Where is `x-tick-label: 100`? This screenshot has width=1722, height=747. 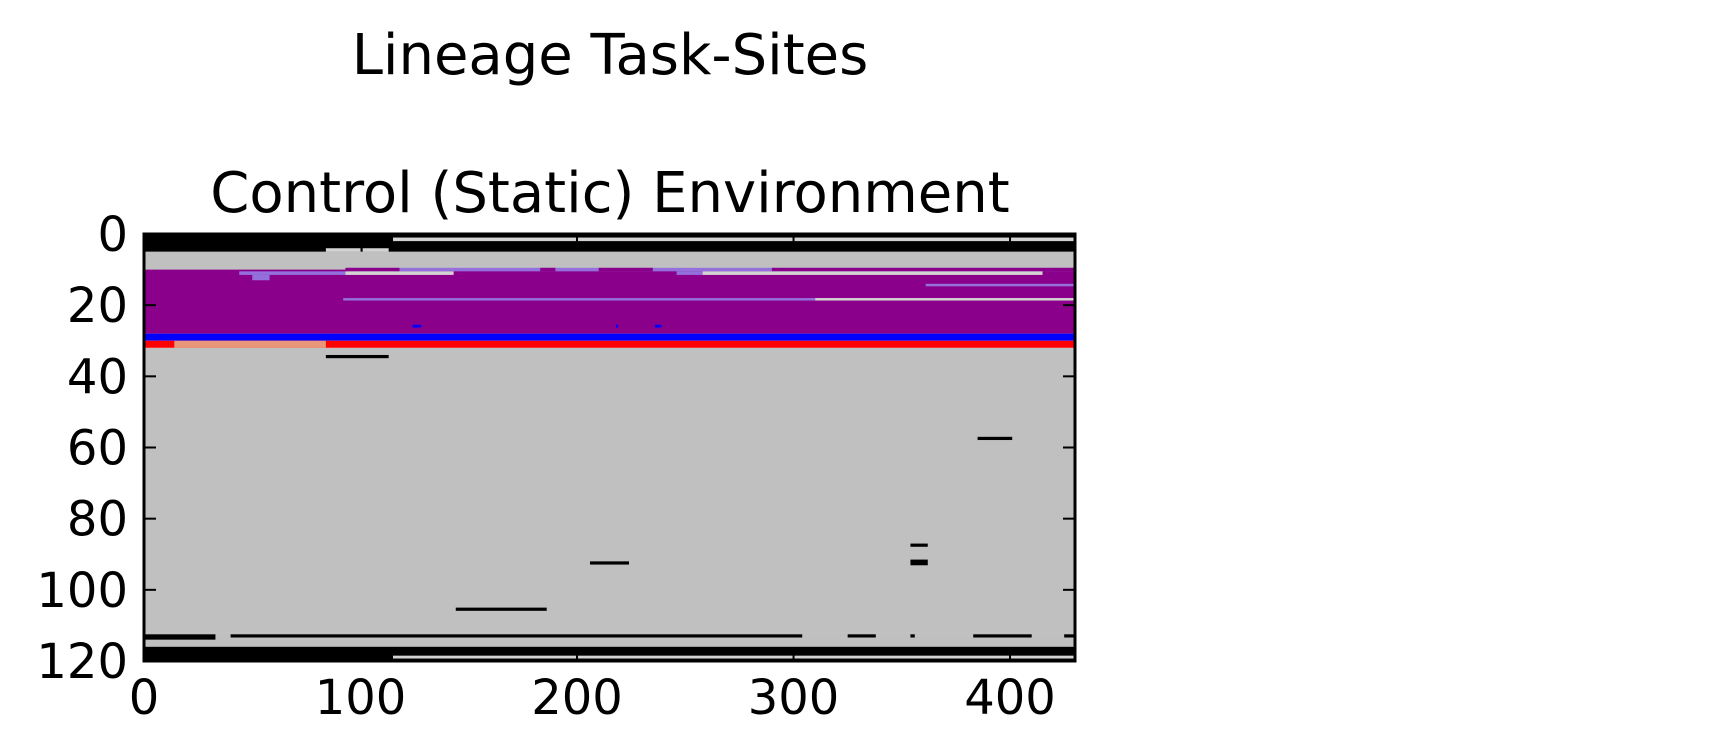 x-tick-label: 100 is located at coordinates (361, 698).